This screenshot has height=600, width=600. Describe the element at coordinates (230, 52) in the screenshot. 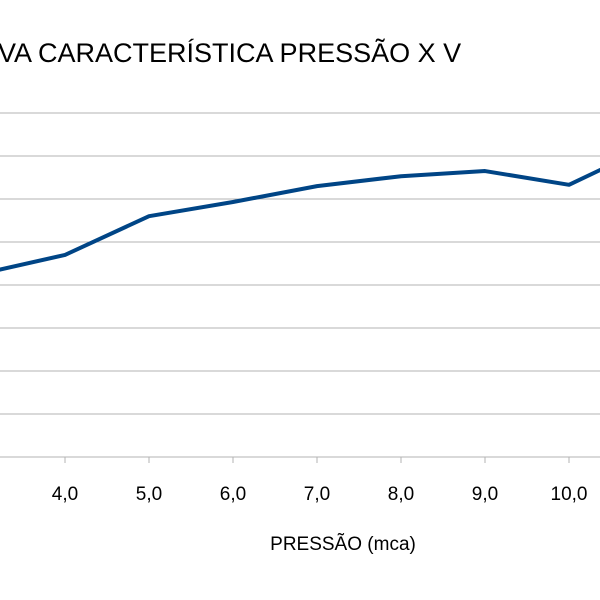

I see `chart-title: VA CARACTERÍSTICA PRESSÃO X V` at that location.